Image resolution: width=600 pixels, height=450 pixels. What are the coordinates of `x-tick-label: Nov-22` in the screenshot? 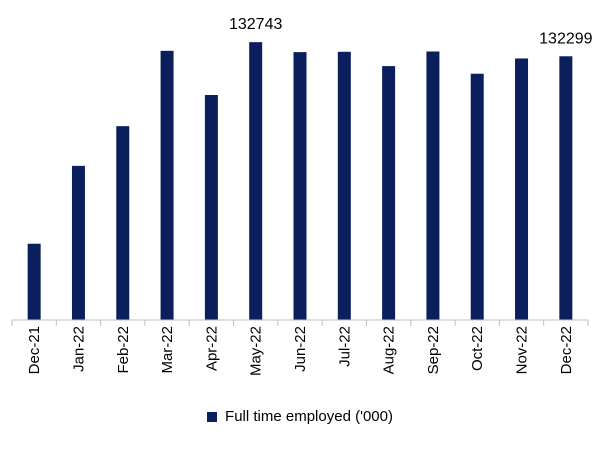 It's located at (522, 350).